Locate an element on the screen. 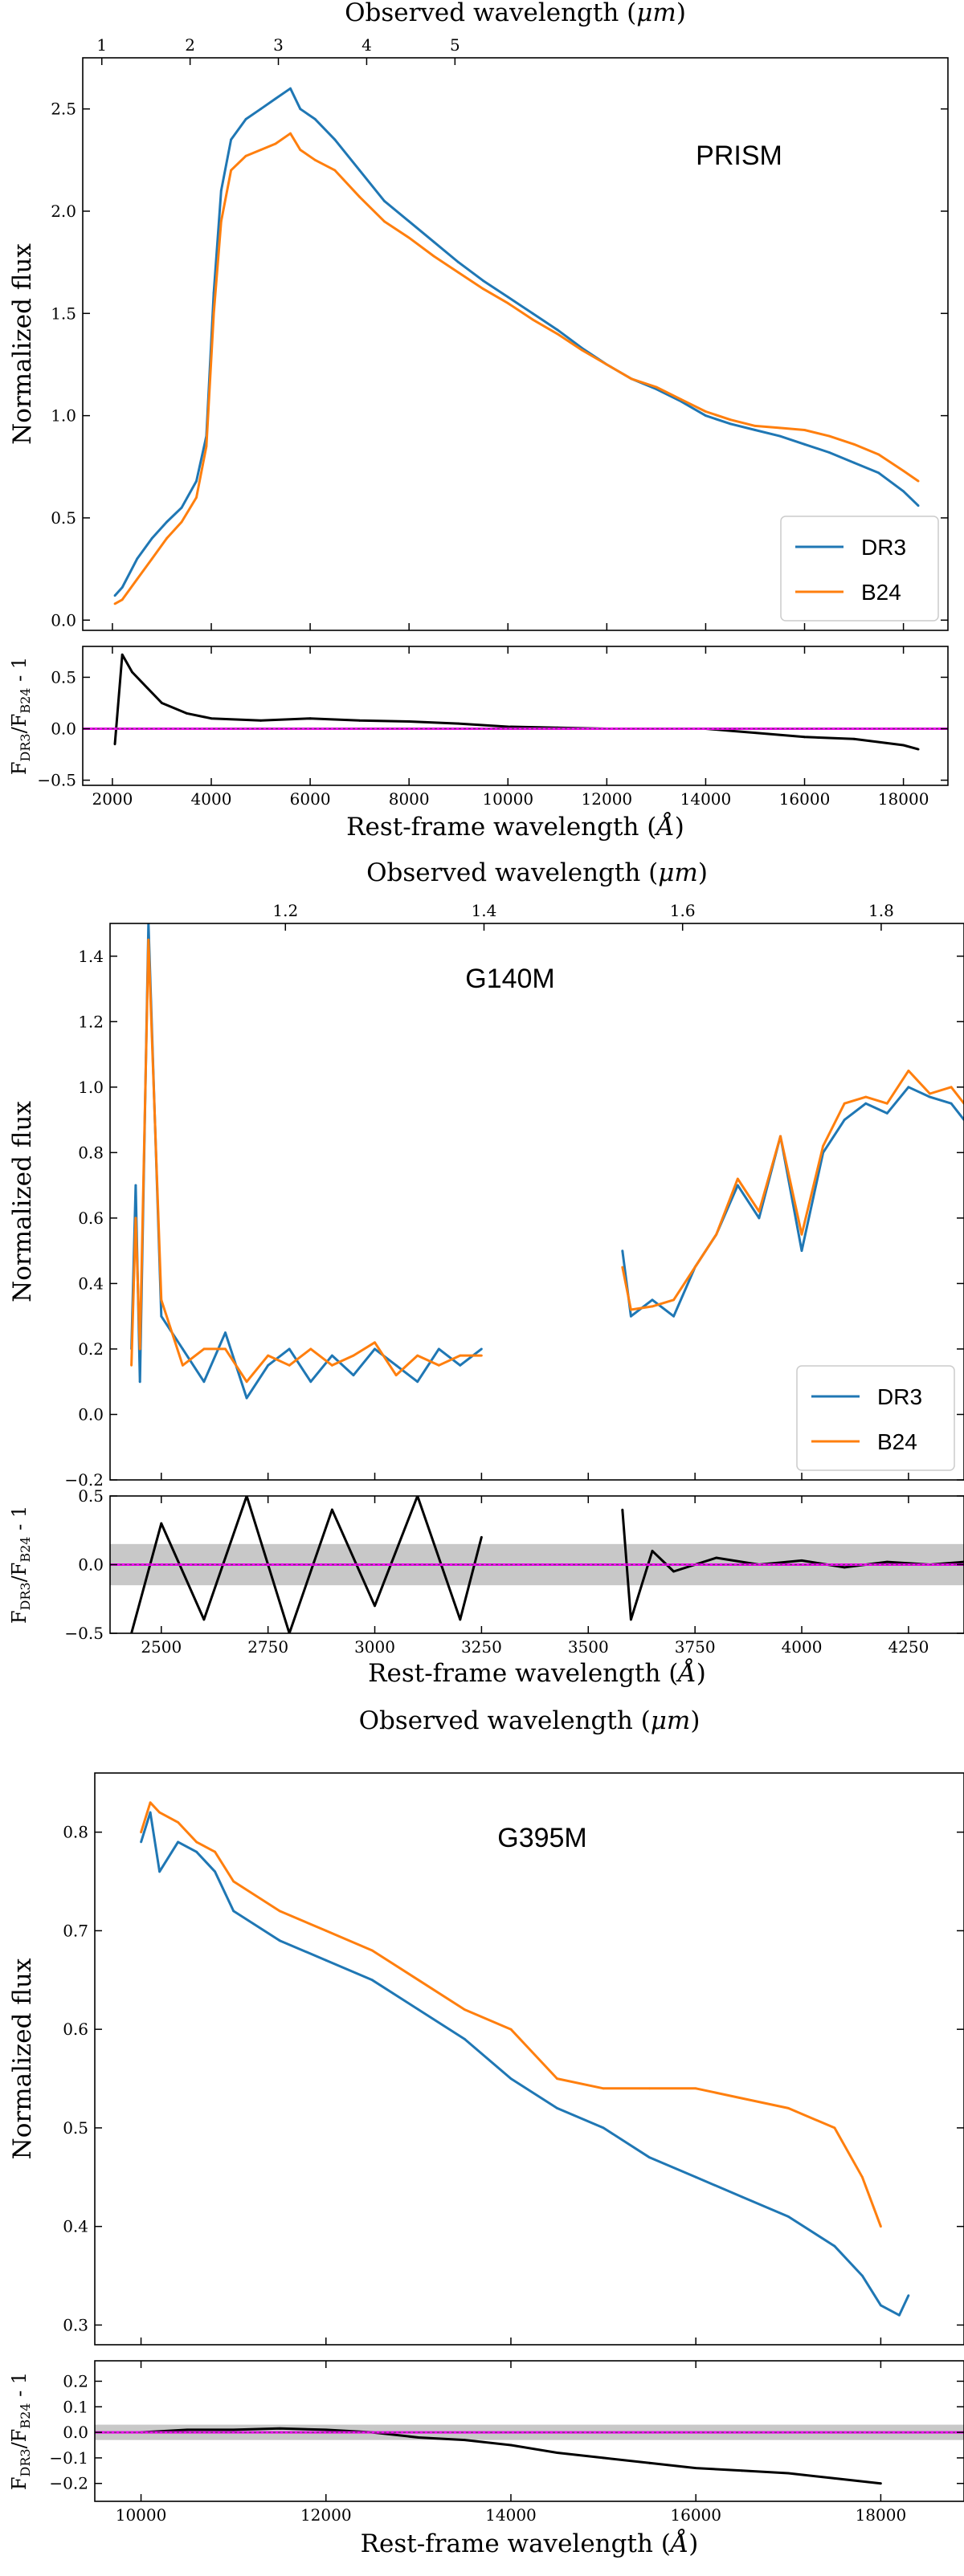  prism-ratio-axis-title: FDR3/FB24 - 1 is located at coordinates (20, 716).